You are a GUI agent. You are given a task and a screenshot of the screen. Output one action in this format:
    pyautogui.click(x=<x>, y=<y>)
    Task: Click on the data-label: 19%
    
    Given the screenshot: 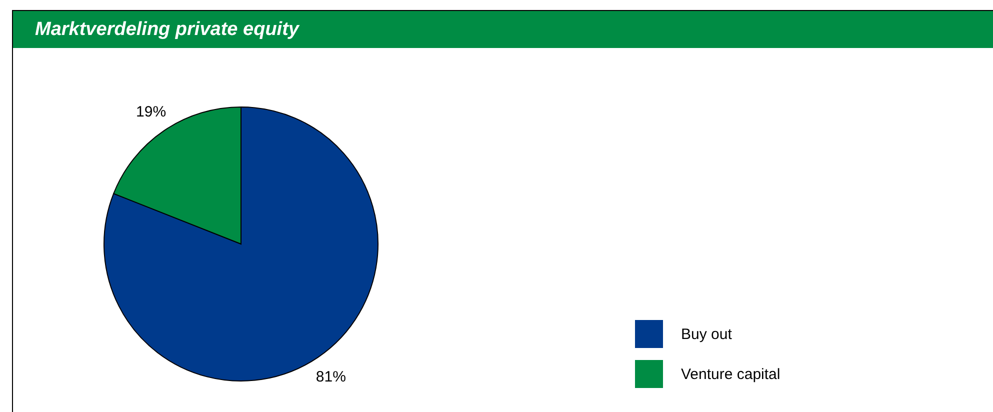 What is the action you would take?
    pyautogui.click(x=151, y=112)
    